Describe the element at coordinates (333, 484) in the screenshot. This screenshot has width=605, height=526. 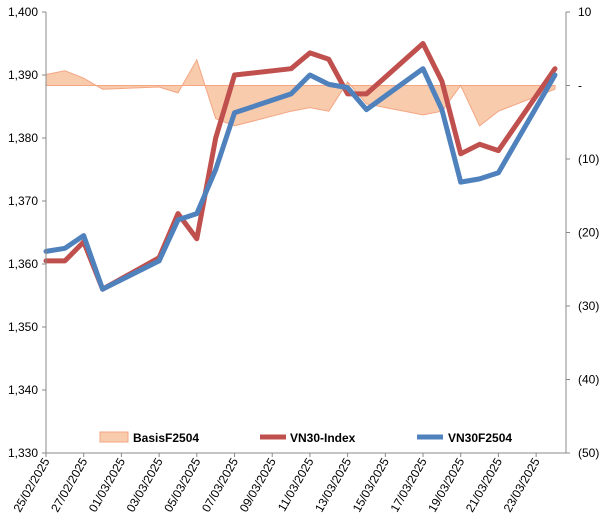
I see `x-tick-label: 13/03/2025` at that location.